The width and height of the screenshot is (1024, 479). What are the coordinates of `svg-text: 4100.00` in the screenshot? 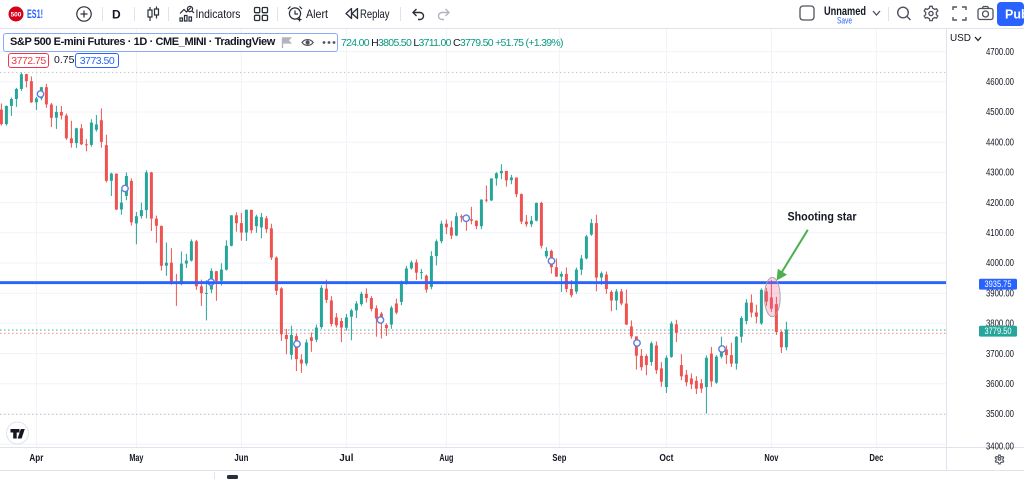 It's located at (1000, 233).